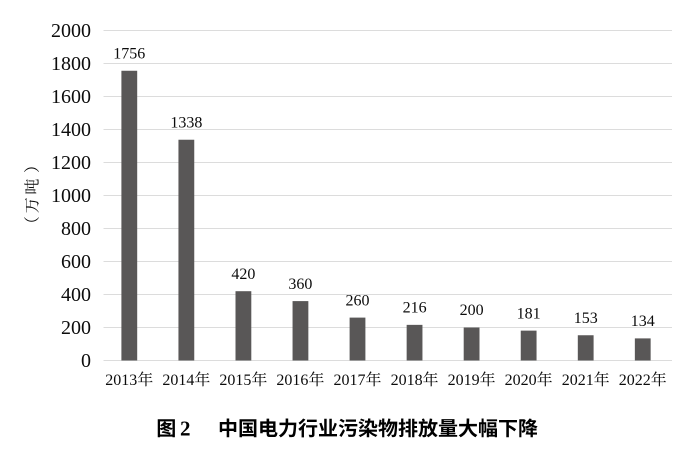 The height and width of the screenshot is (466, 700). I want to click on svg-text: 400, so click(76, 295).